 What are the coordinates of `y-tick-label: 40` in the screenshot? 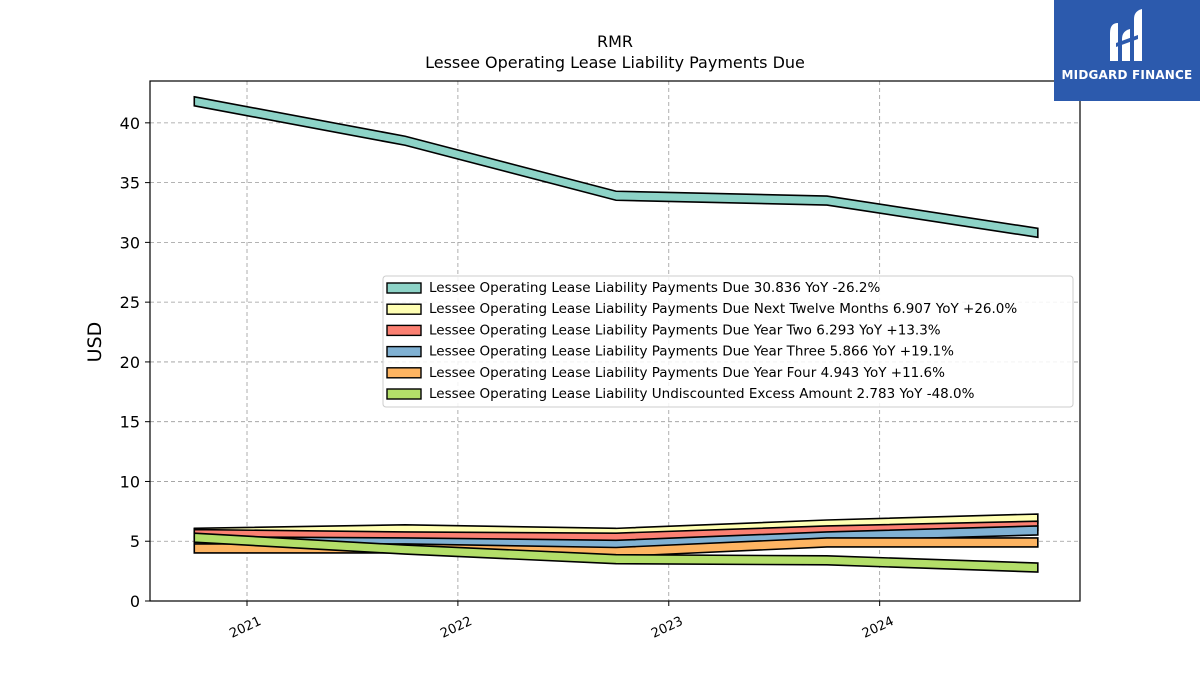 It's located at (130, 123).